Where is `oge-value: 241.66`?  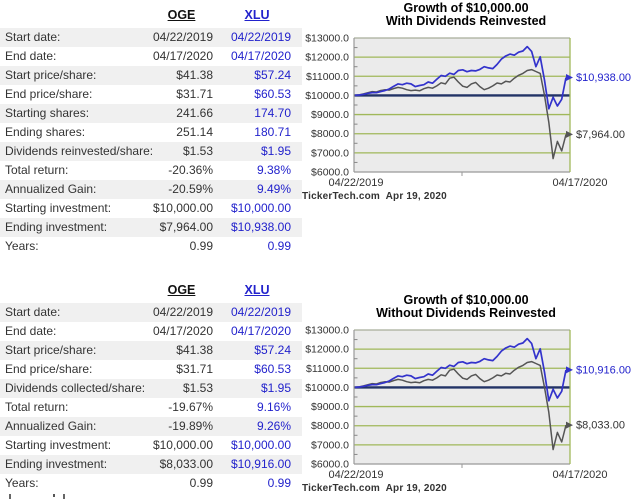
oge-value: 241.66 is located at coordinates (194, 113).